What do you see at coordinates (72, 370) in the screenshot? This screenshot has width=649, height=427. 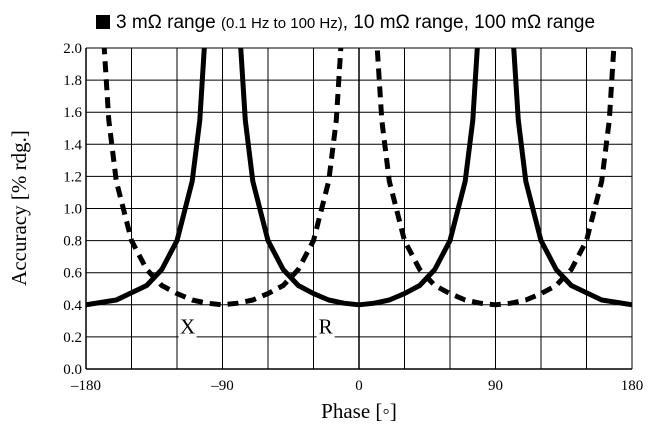 I see `y-tick-label: 0.0` at bounding box center [72, 370].